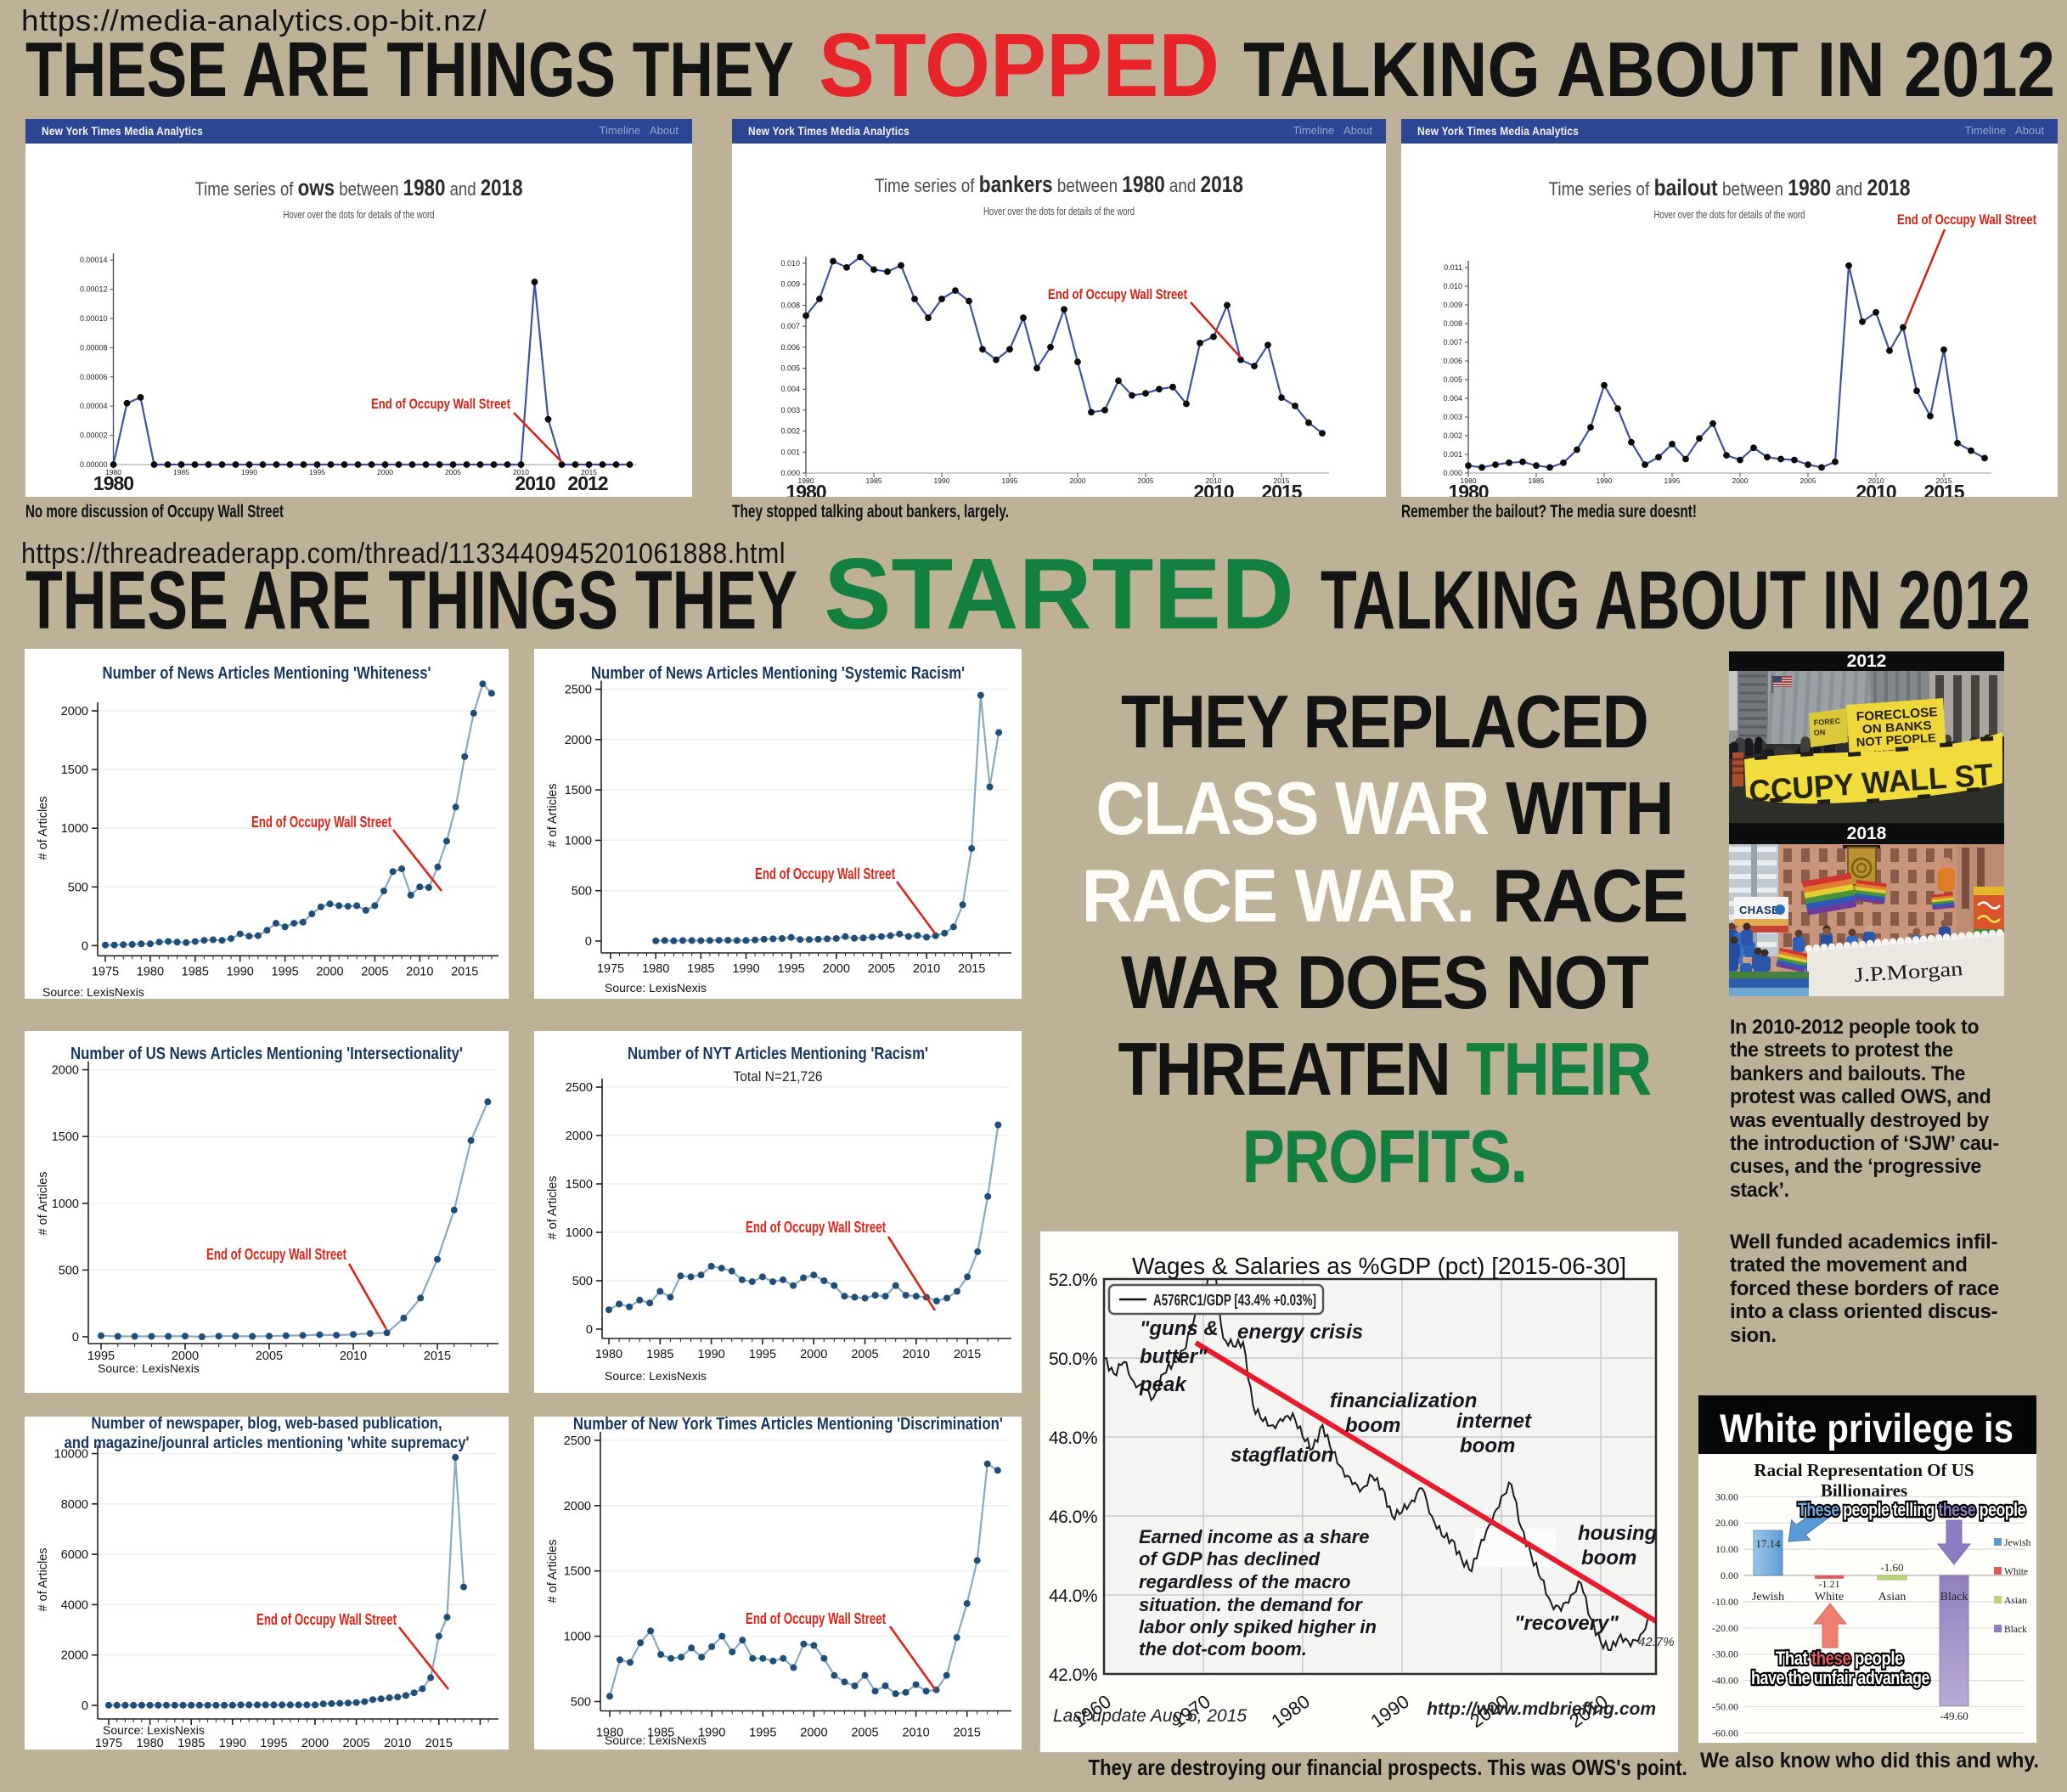  What do you see at coordinates (1453, 267) in the screenshot?
I see `svg-text: 0.011` at bounding box center [1453, 267].